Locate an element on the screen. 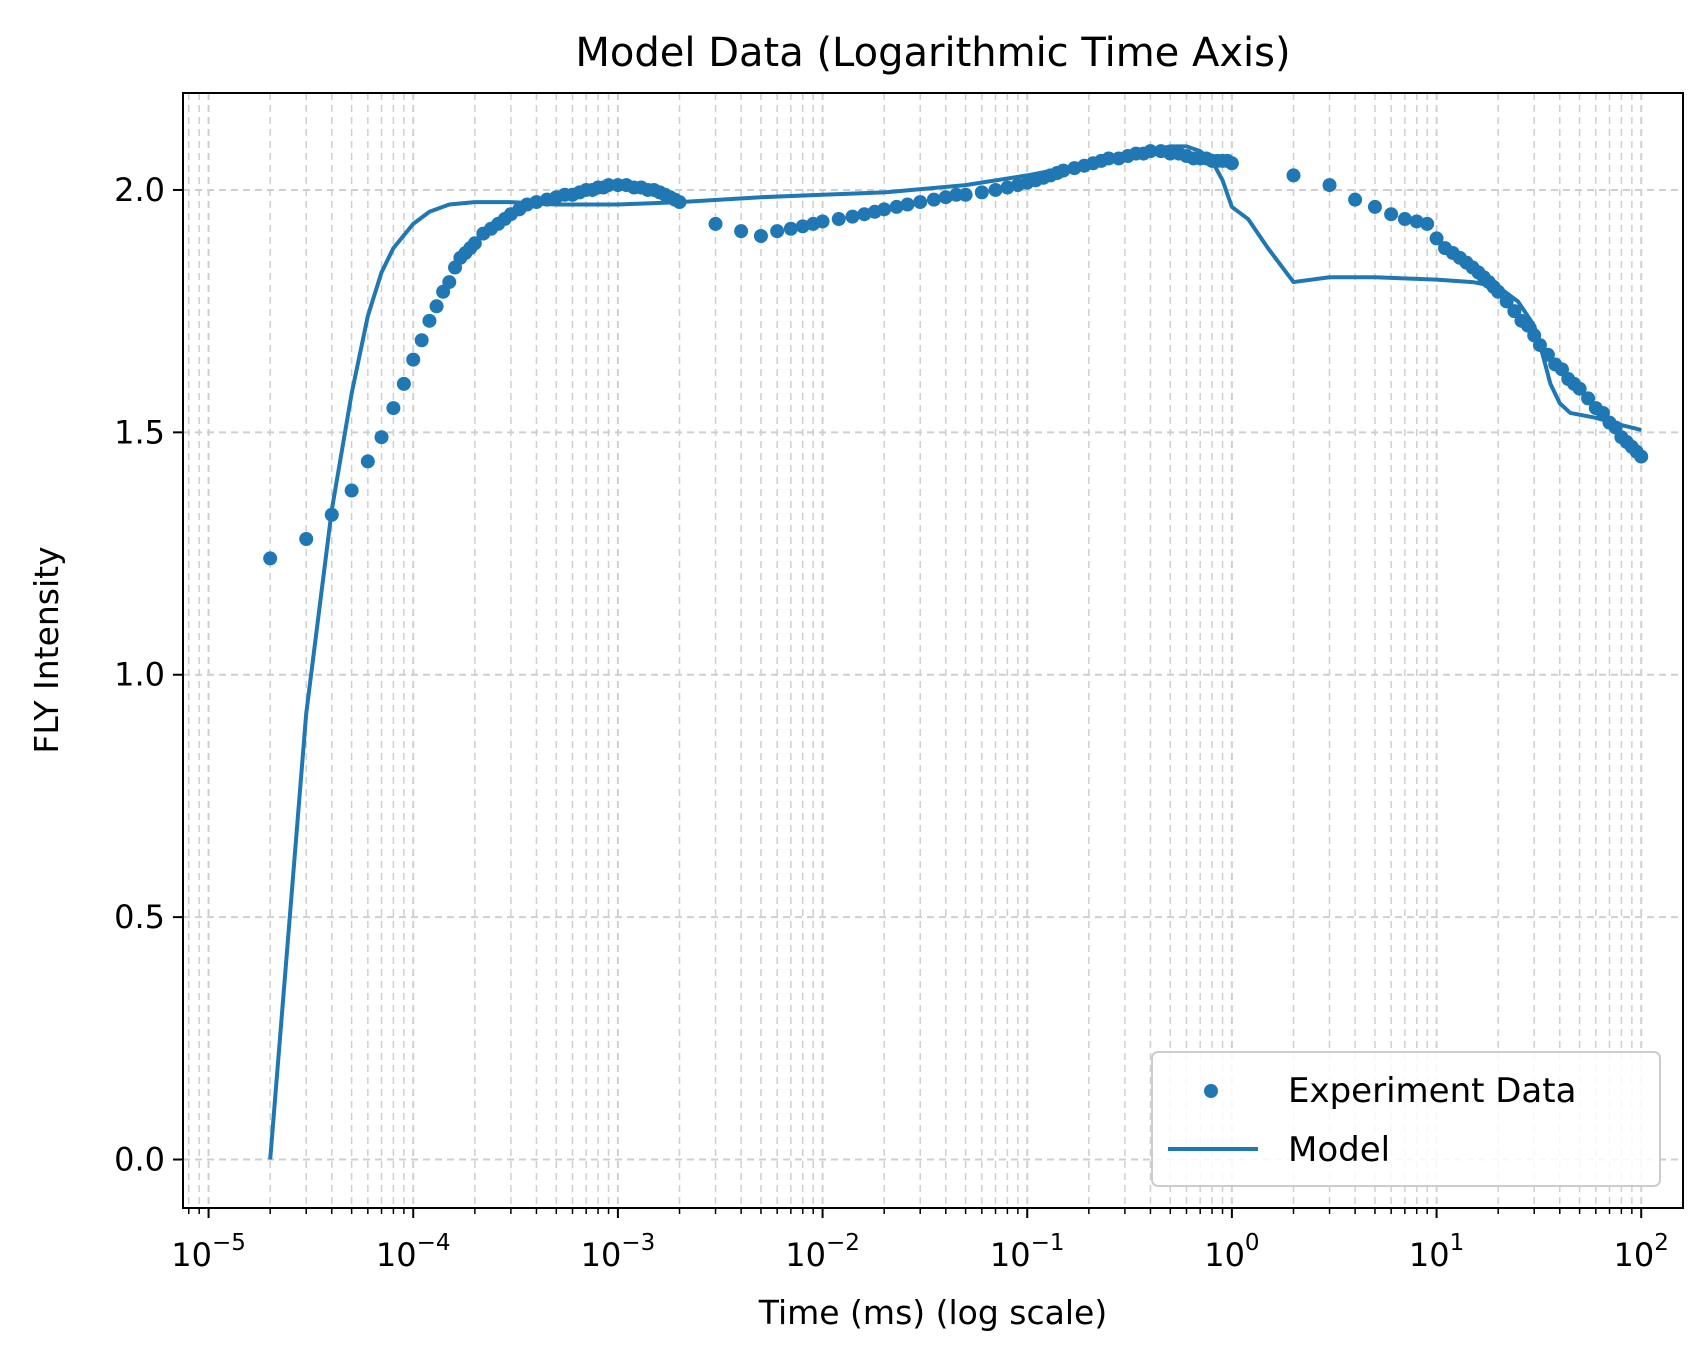 The height and width of the screenshot is (1358, 1700). y-axis-ticks: 0.0 0.5 1.0 1.5 2.0 is located at coordinates (148, 675).